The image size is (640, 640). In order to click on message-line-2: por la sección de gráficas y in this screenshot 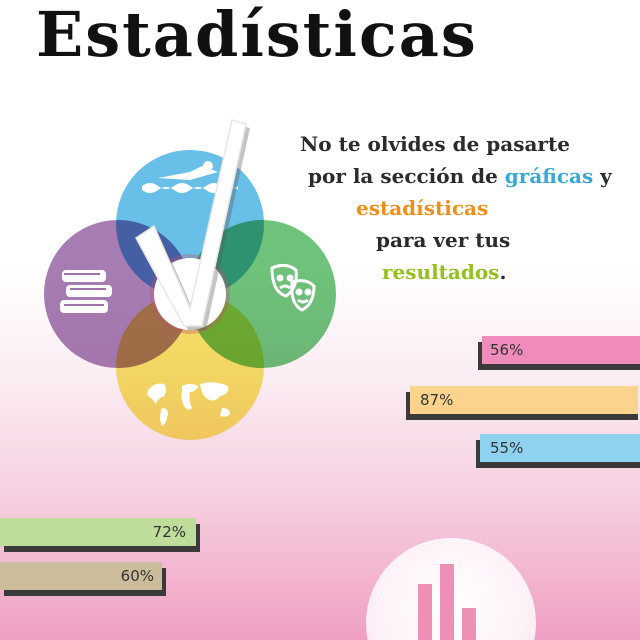, I will do `click(460, 176)`.